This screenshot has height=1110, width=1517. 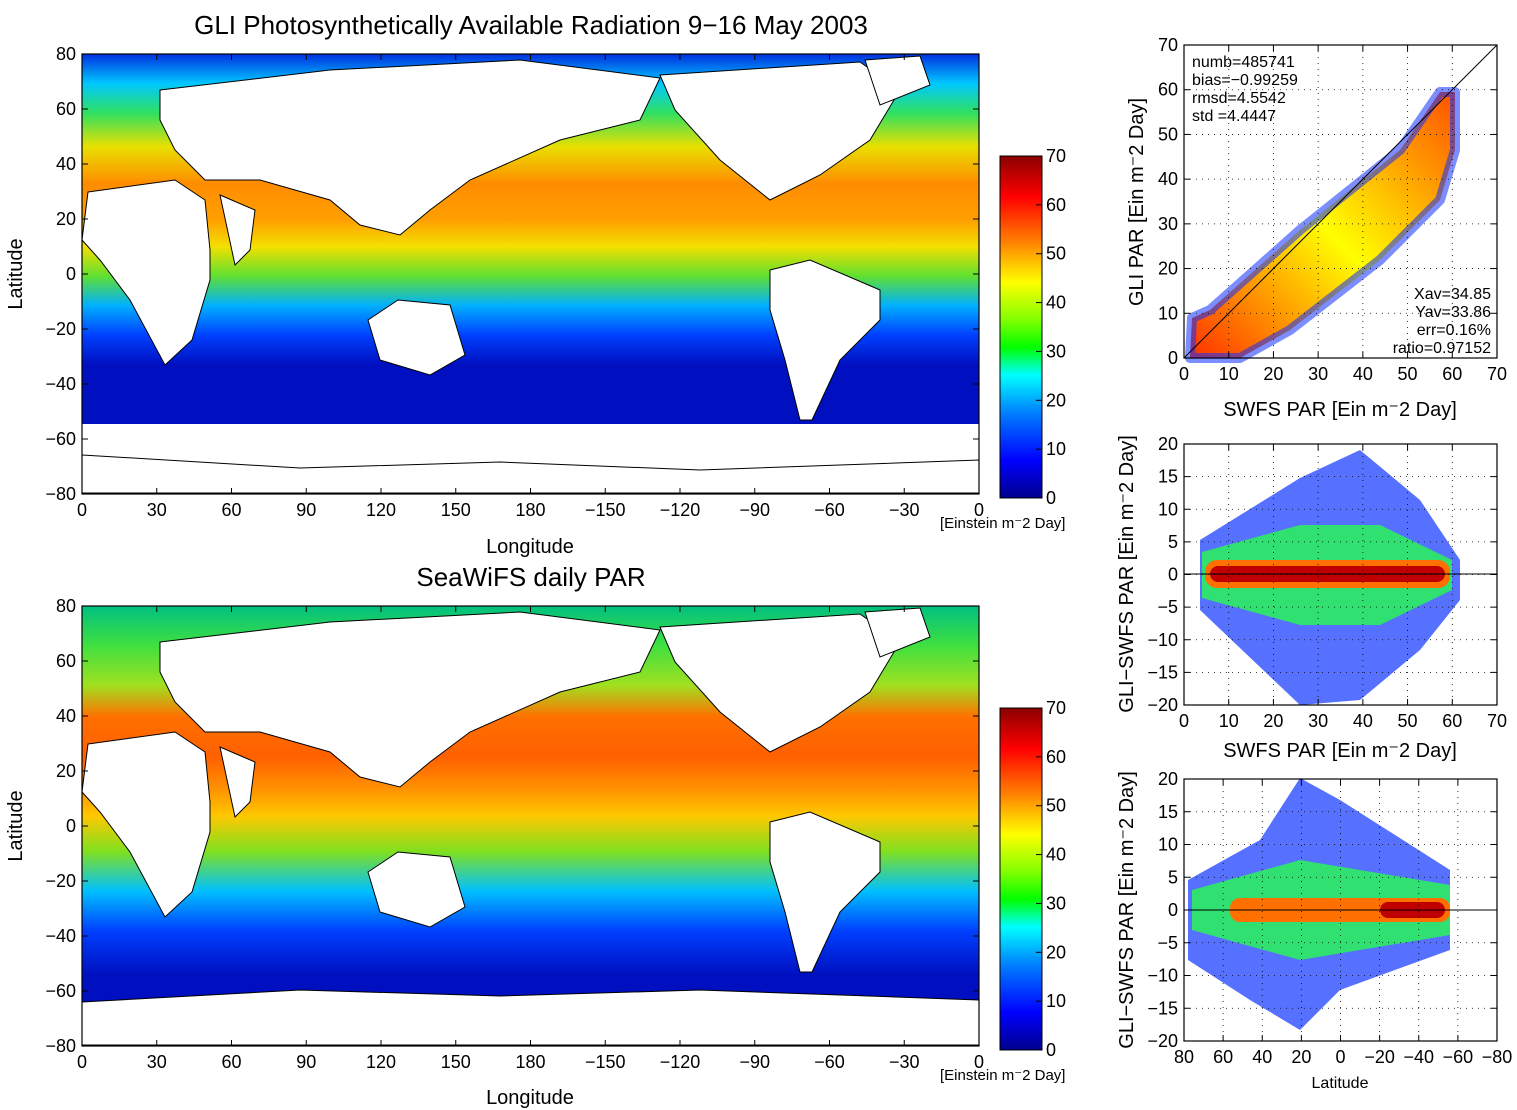 I want to click on map1-xtick-label: 90, so click(x=306, y=510).